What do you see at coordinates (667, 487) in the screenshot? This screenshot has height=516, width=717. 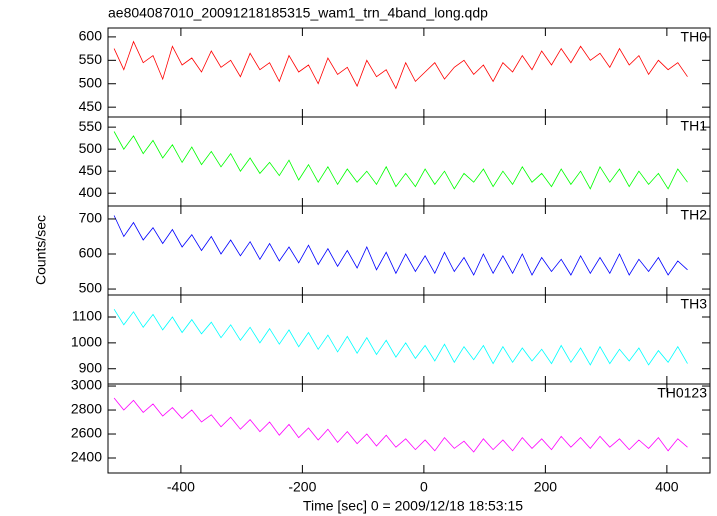 I see `x-tick-label: 400` at bounding box center [667, 487].